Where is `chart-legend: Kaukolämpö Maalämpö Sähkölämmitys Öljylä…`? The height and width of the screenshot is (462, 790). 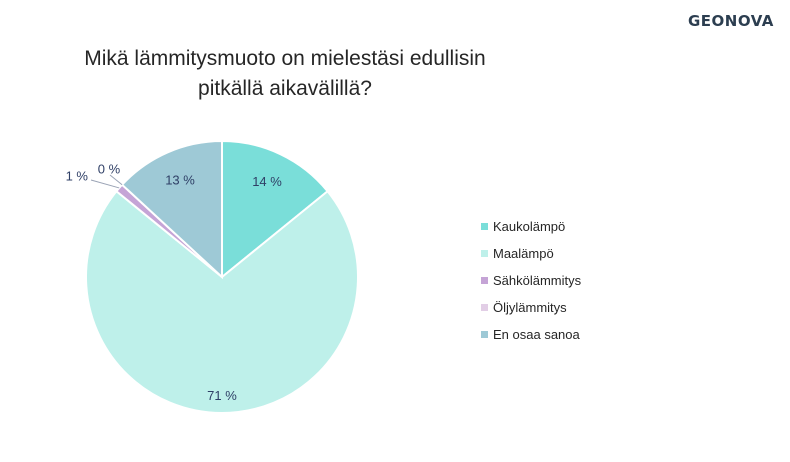
chart-legend: Kaukolämpö Maalämpö Sähkölämmitys Öljylä… is located at coordinates (531, 280).